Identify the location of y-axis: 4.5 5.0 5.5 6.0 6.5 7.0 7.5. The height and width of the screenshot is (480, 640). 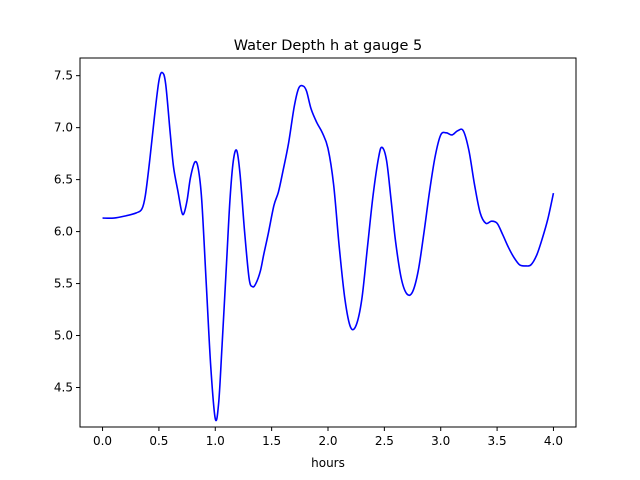
(67, 232).